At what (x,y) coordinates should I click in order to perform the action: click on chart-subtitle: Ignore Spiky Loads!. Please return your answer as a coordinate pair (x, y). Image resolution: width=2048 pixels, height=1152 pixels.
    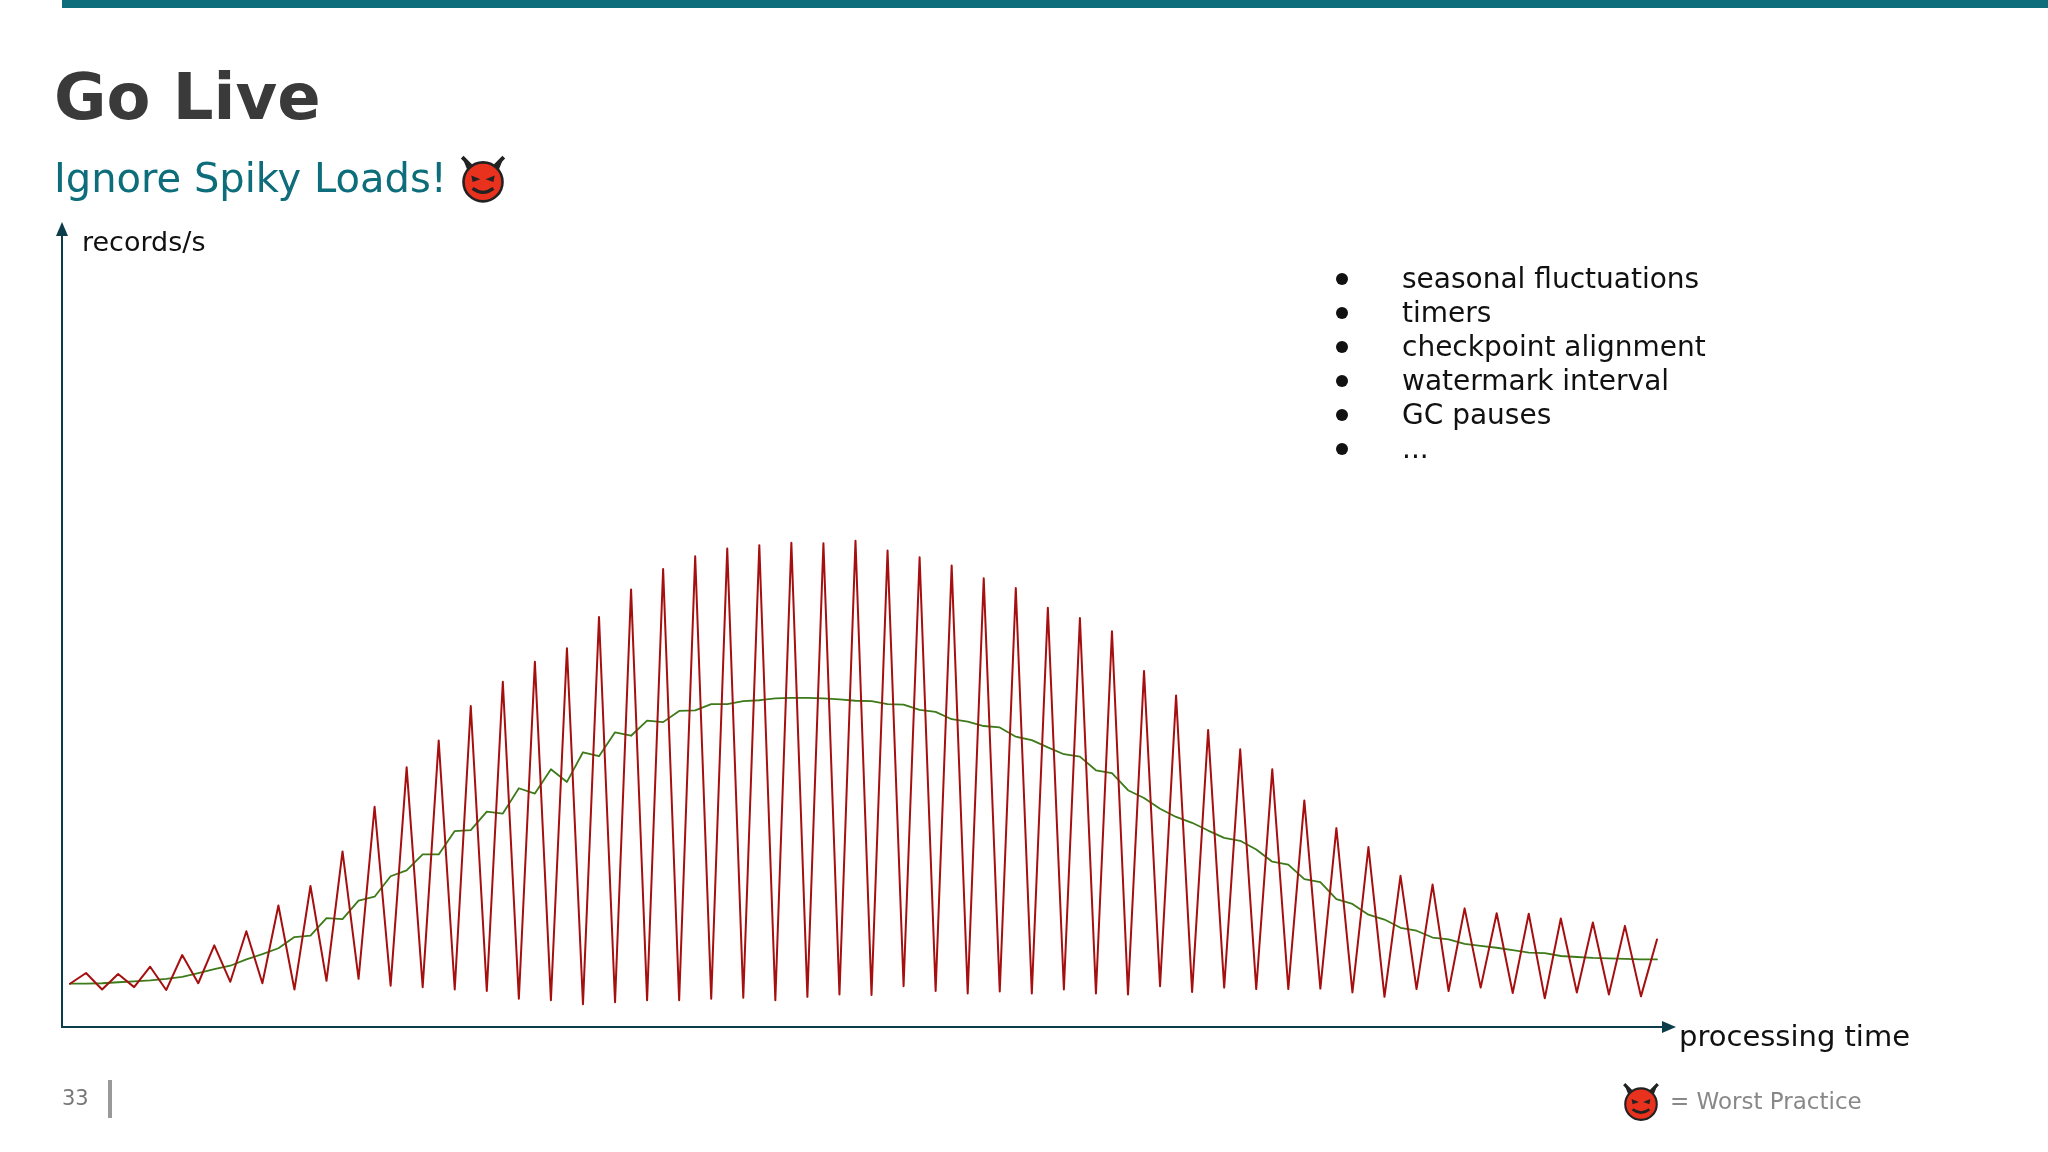
    Looking at the image, I should click on (251, 178).